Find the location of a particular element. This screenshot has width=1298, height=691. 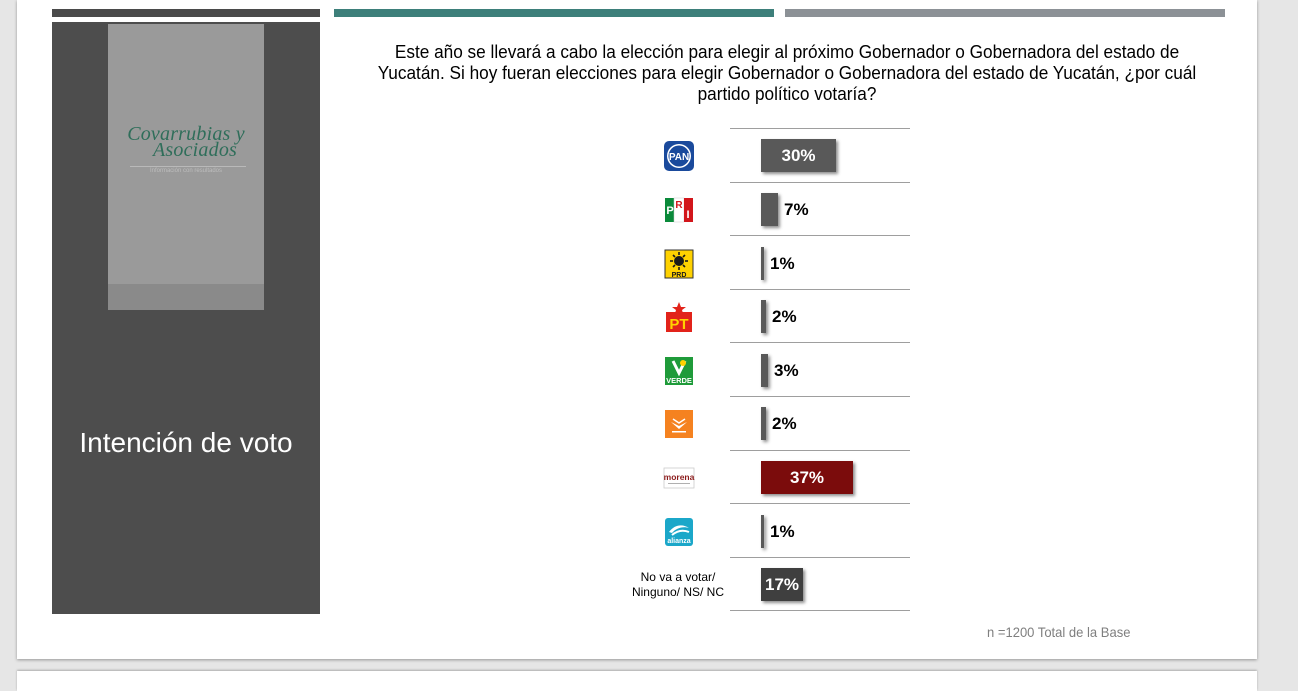

pt-logo-icon-graphic: PT is located at coordinates (679, 317).